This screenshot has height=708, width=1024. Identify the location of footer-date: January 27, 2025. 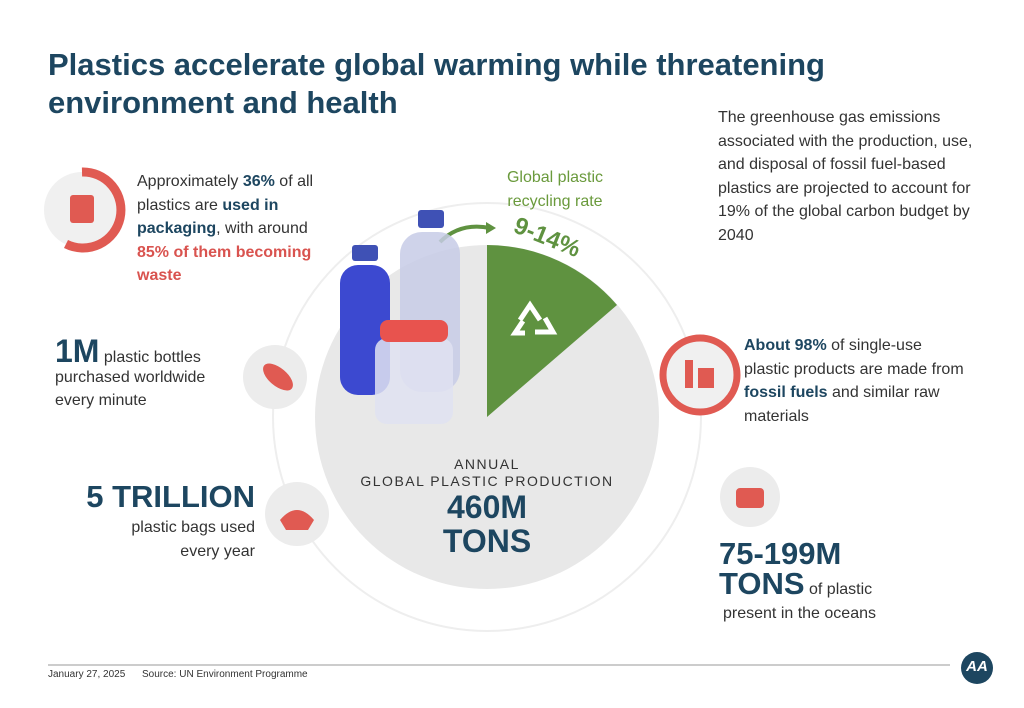
(87, 674).